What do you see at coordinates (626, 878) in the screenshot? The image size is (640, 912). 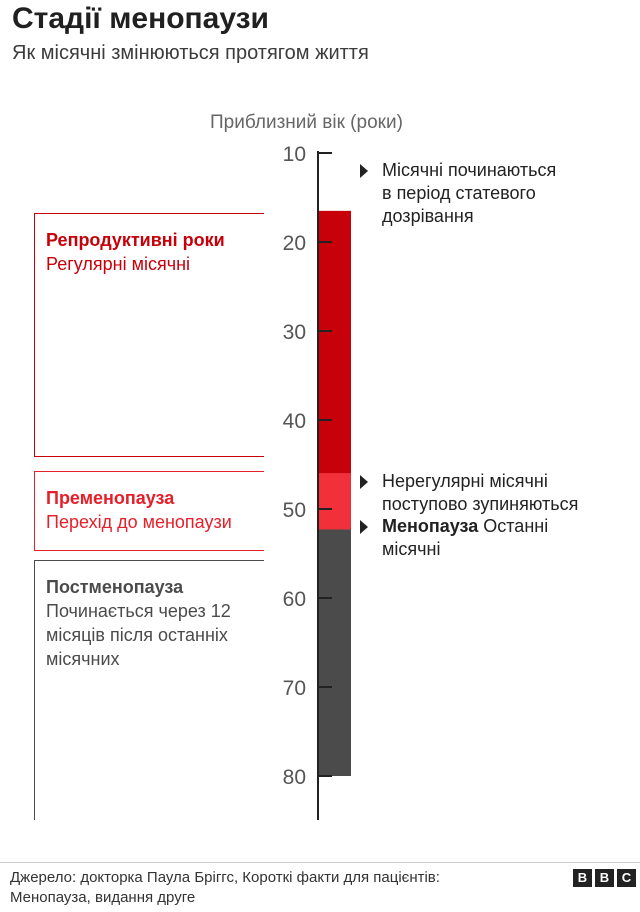 I see `bbc-logo-block: C` at bounding box center [626, 878].